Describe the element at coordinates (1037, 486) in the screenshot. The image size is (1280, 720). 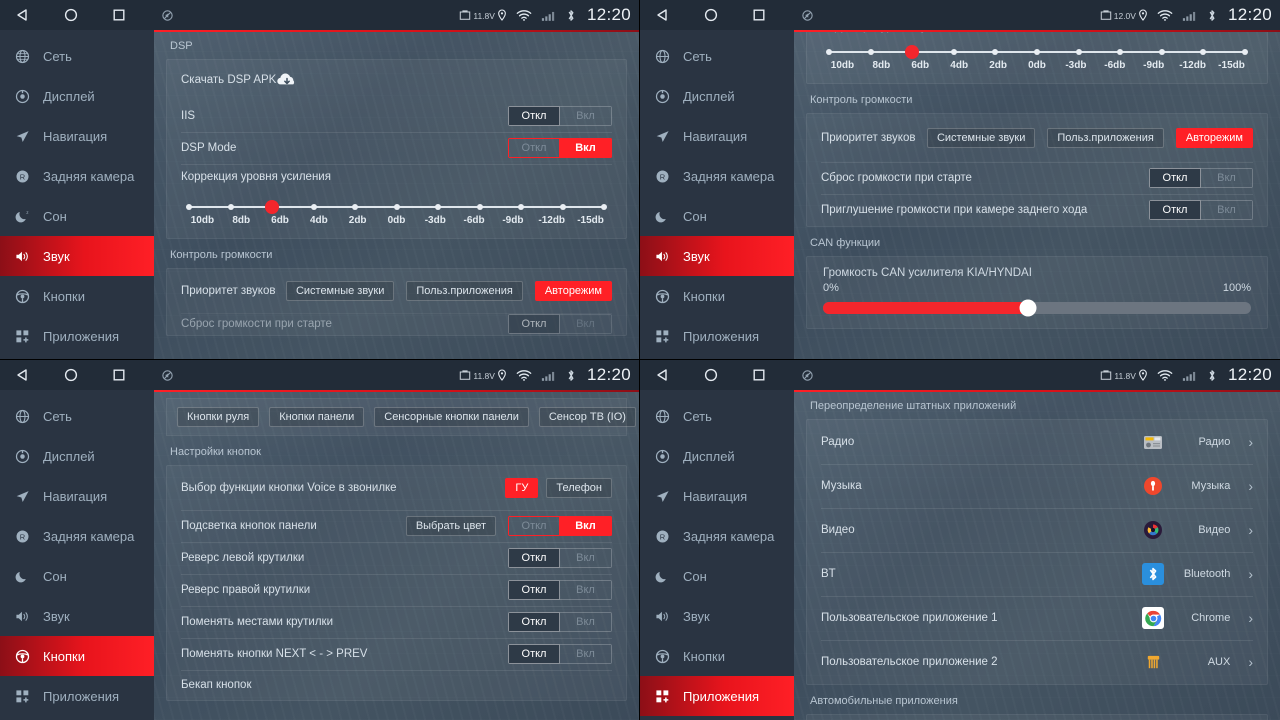
I see `app-row-music: Музыка Музыка ›` at that location.